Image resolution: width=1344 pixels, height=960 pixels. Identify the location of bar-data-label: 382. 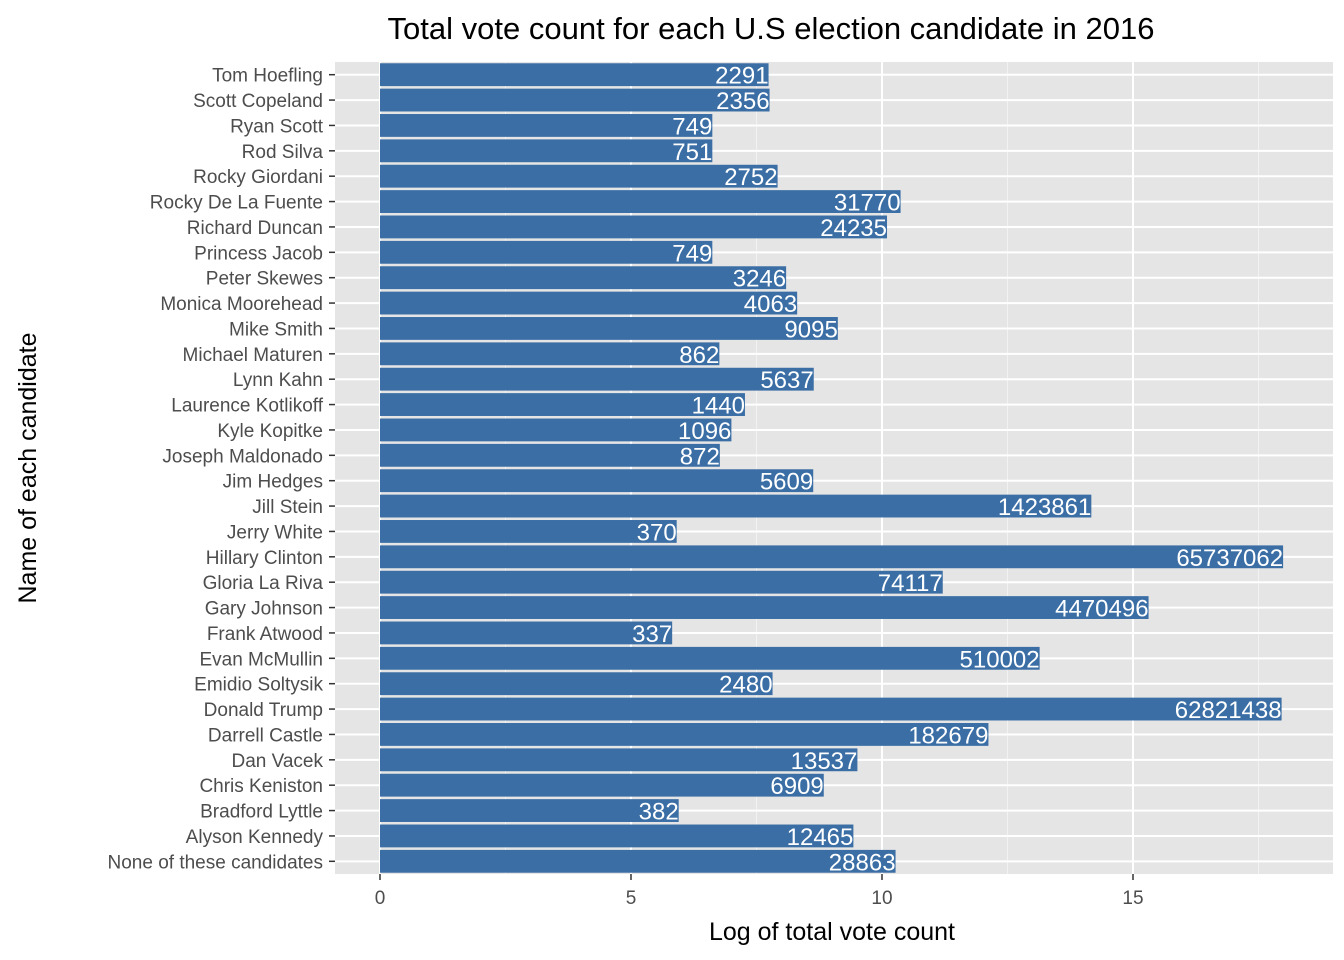
(659, 812).